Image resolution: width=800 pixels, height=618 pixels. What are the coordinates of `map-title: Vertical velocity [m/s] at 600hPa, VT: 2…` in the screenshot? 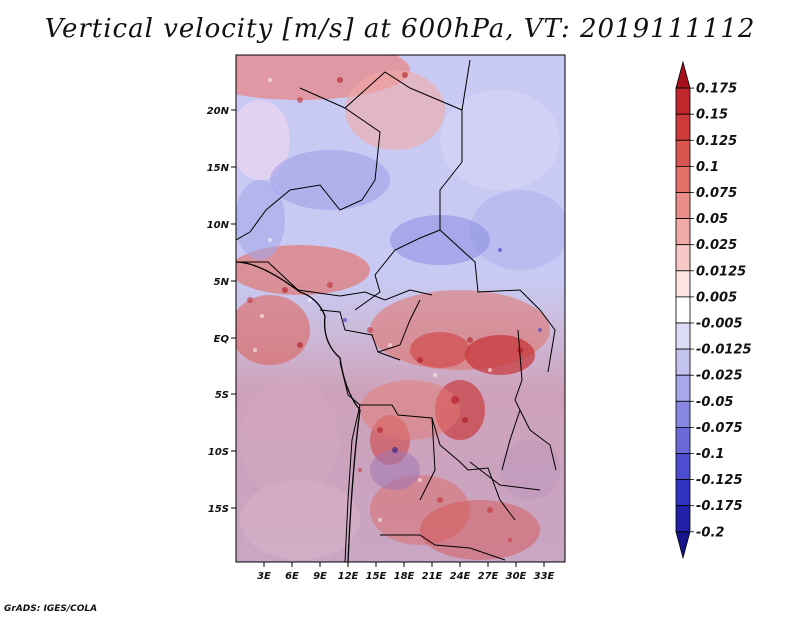 It's located at (400, 29).